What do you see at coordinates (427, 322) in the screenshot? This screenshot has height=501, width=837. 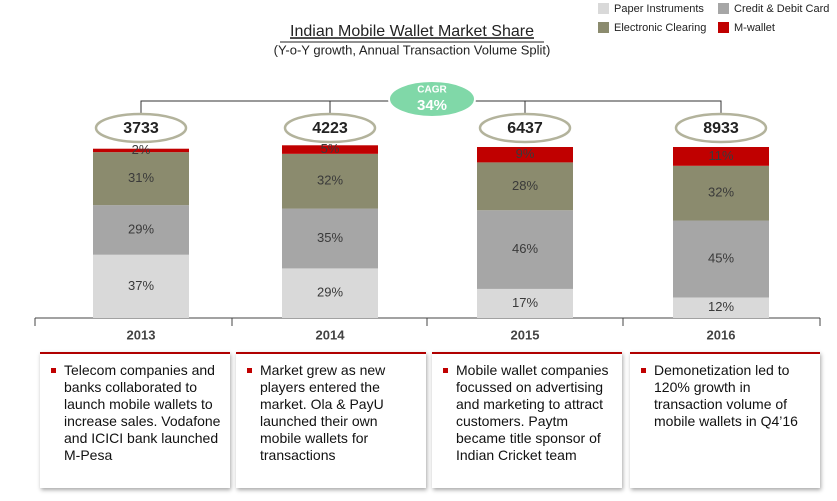 I see `category-dividers` at bounding box center [427, 322].